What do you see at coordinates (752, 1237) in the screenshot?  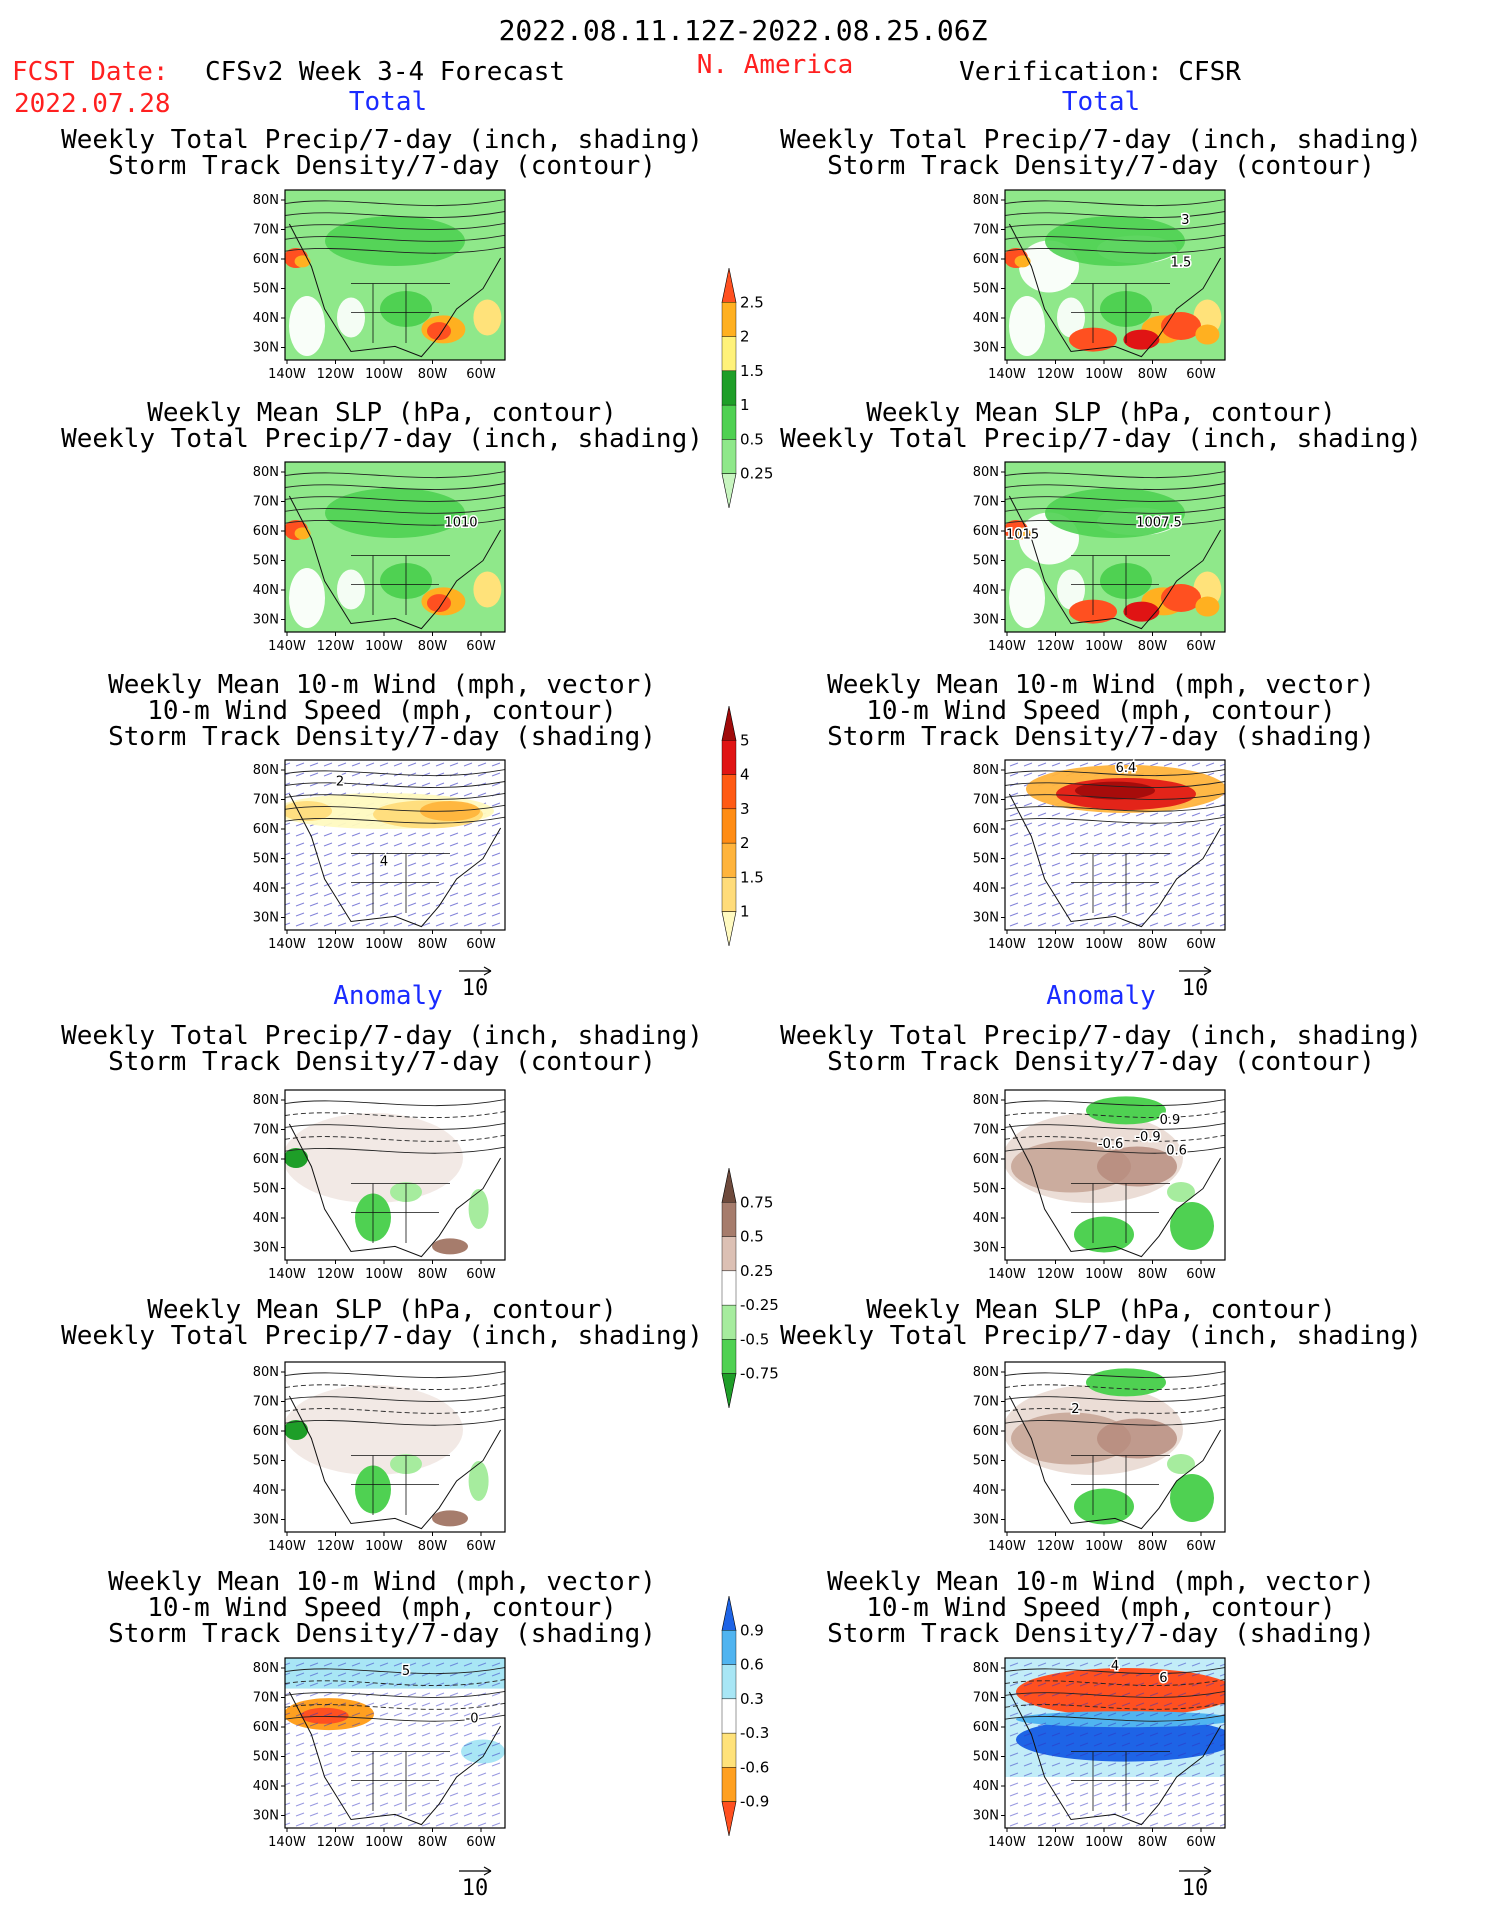 I see `colorbar-label: 0.5` at bounding box center [752, 1237].